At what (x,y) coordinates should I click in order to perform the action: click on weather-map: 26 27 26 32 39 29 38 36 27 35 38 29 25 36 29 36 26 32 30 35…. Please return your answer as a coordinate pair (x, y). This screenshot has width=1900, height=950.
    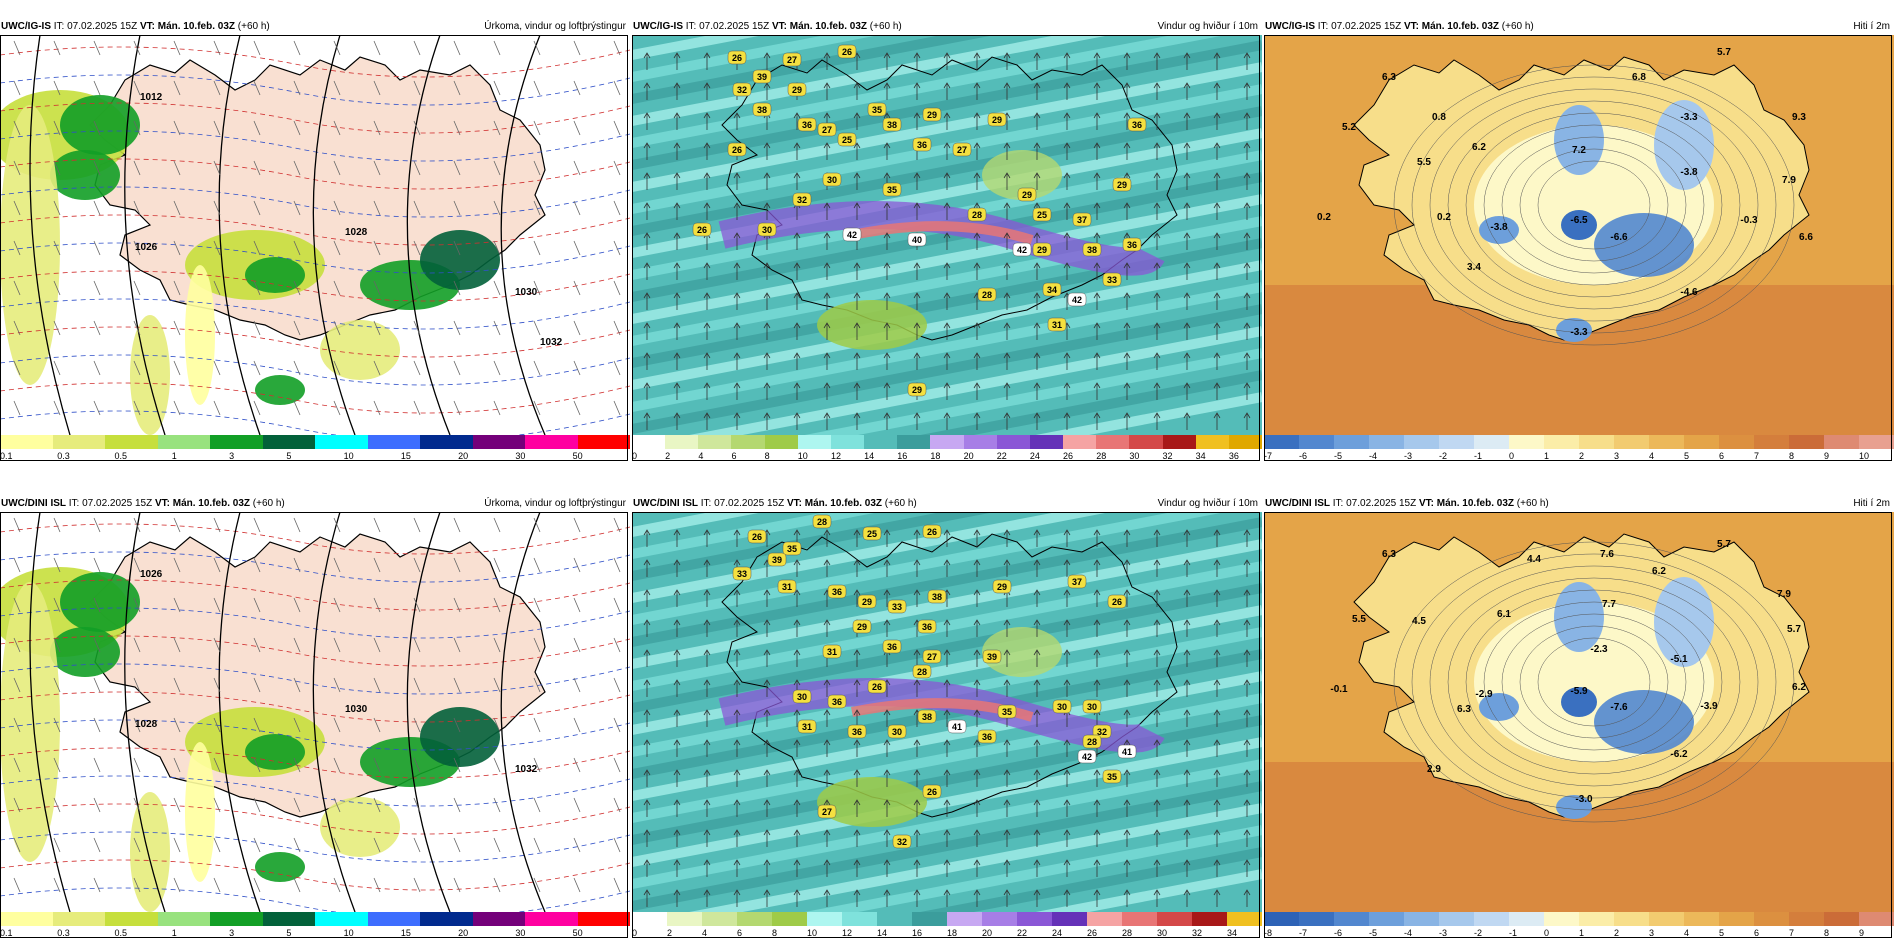
    Looking at the image, I should click on (947, 235).